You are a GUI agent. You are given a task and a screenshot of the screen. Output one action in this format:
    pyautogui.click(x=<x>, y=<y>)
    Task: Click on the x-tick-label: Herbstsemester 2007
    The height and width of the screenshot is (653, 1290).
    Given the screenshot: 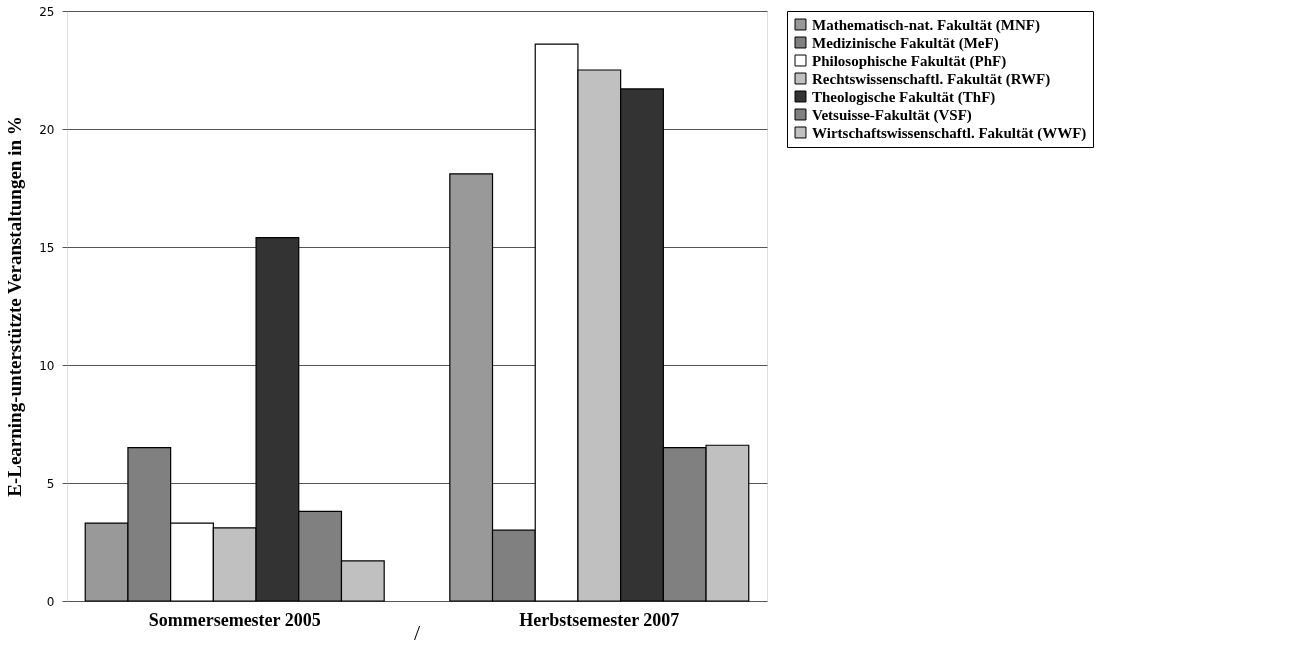 What is the action you would take?
    pyautogui.click(x=599, y=619)
    